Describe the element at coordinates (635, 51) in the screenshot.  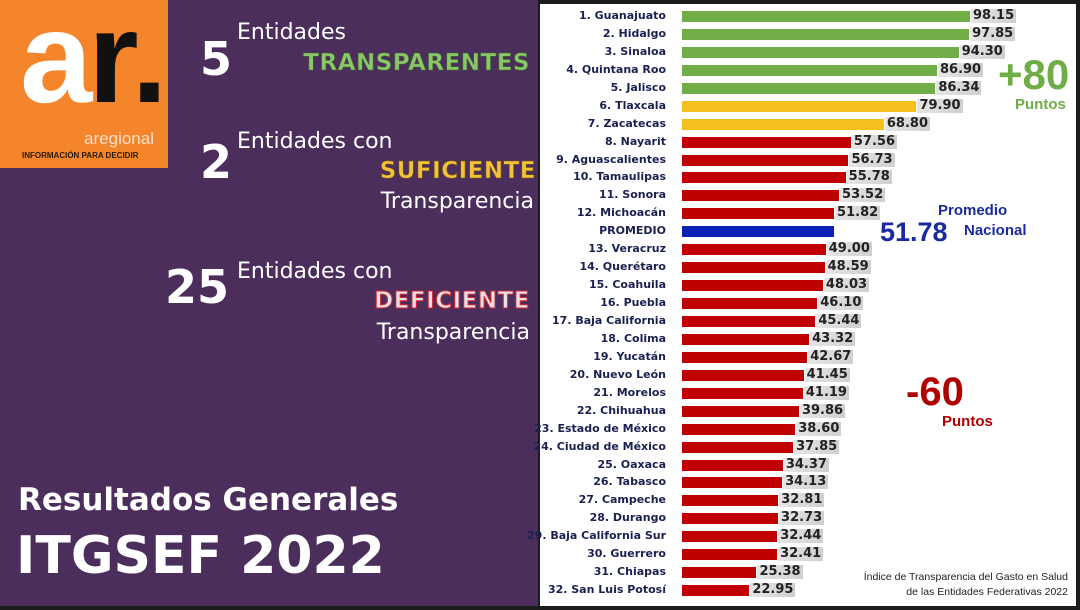
I see `category-label: 3. Sinaloa` at that location.